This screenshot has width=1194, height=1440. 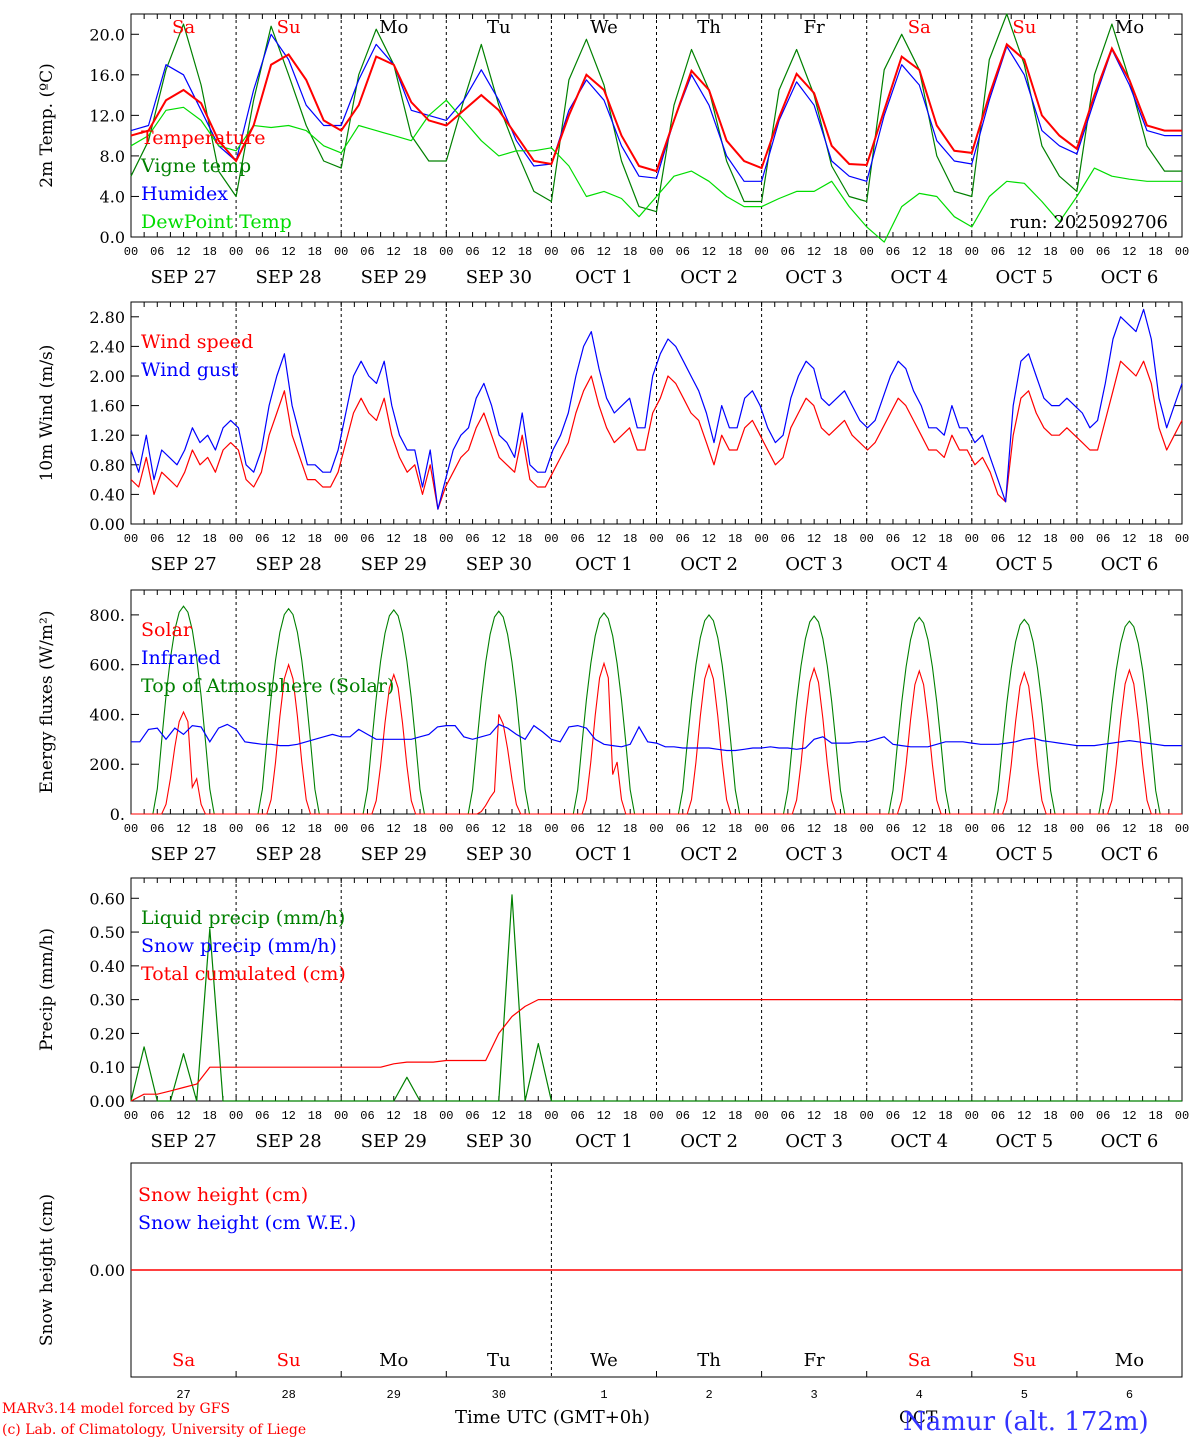 I want to click on panel-2-ylabel: 10m Wind (m/s), so click(x=47, y=413).